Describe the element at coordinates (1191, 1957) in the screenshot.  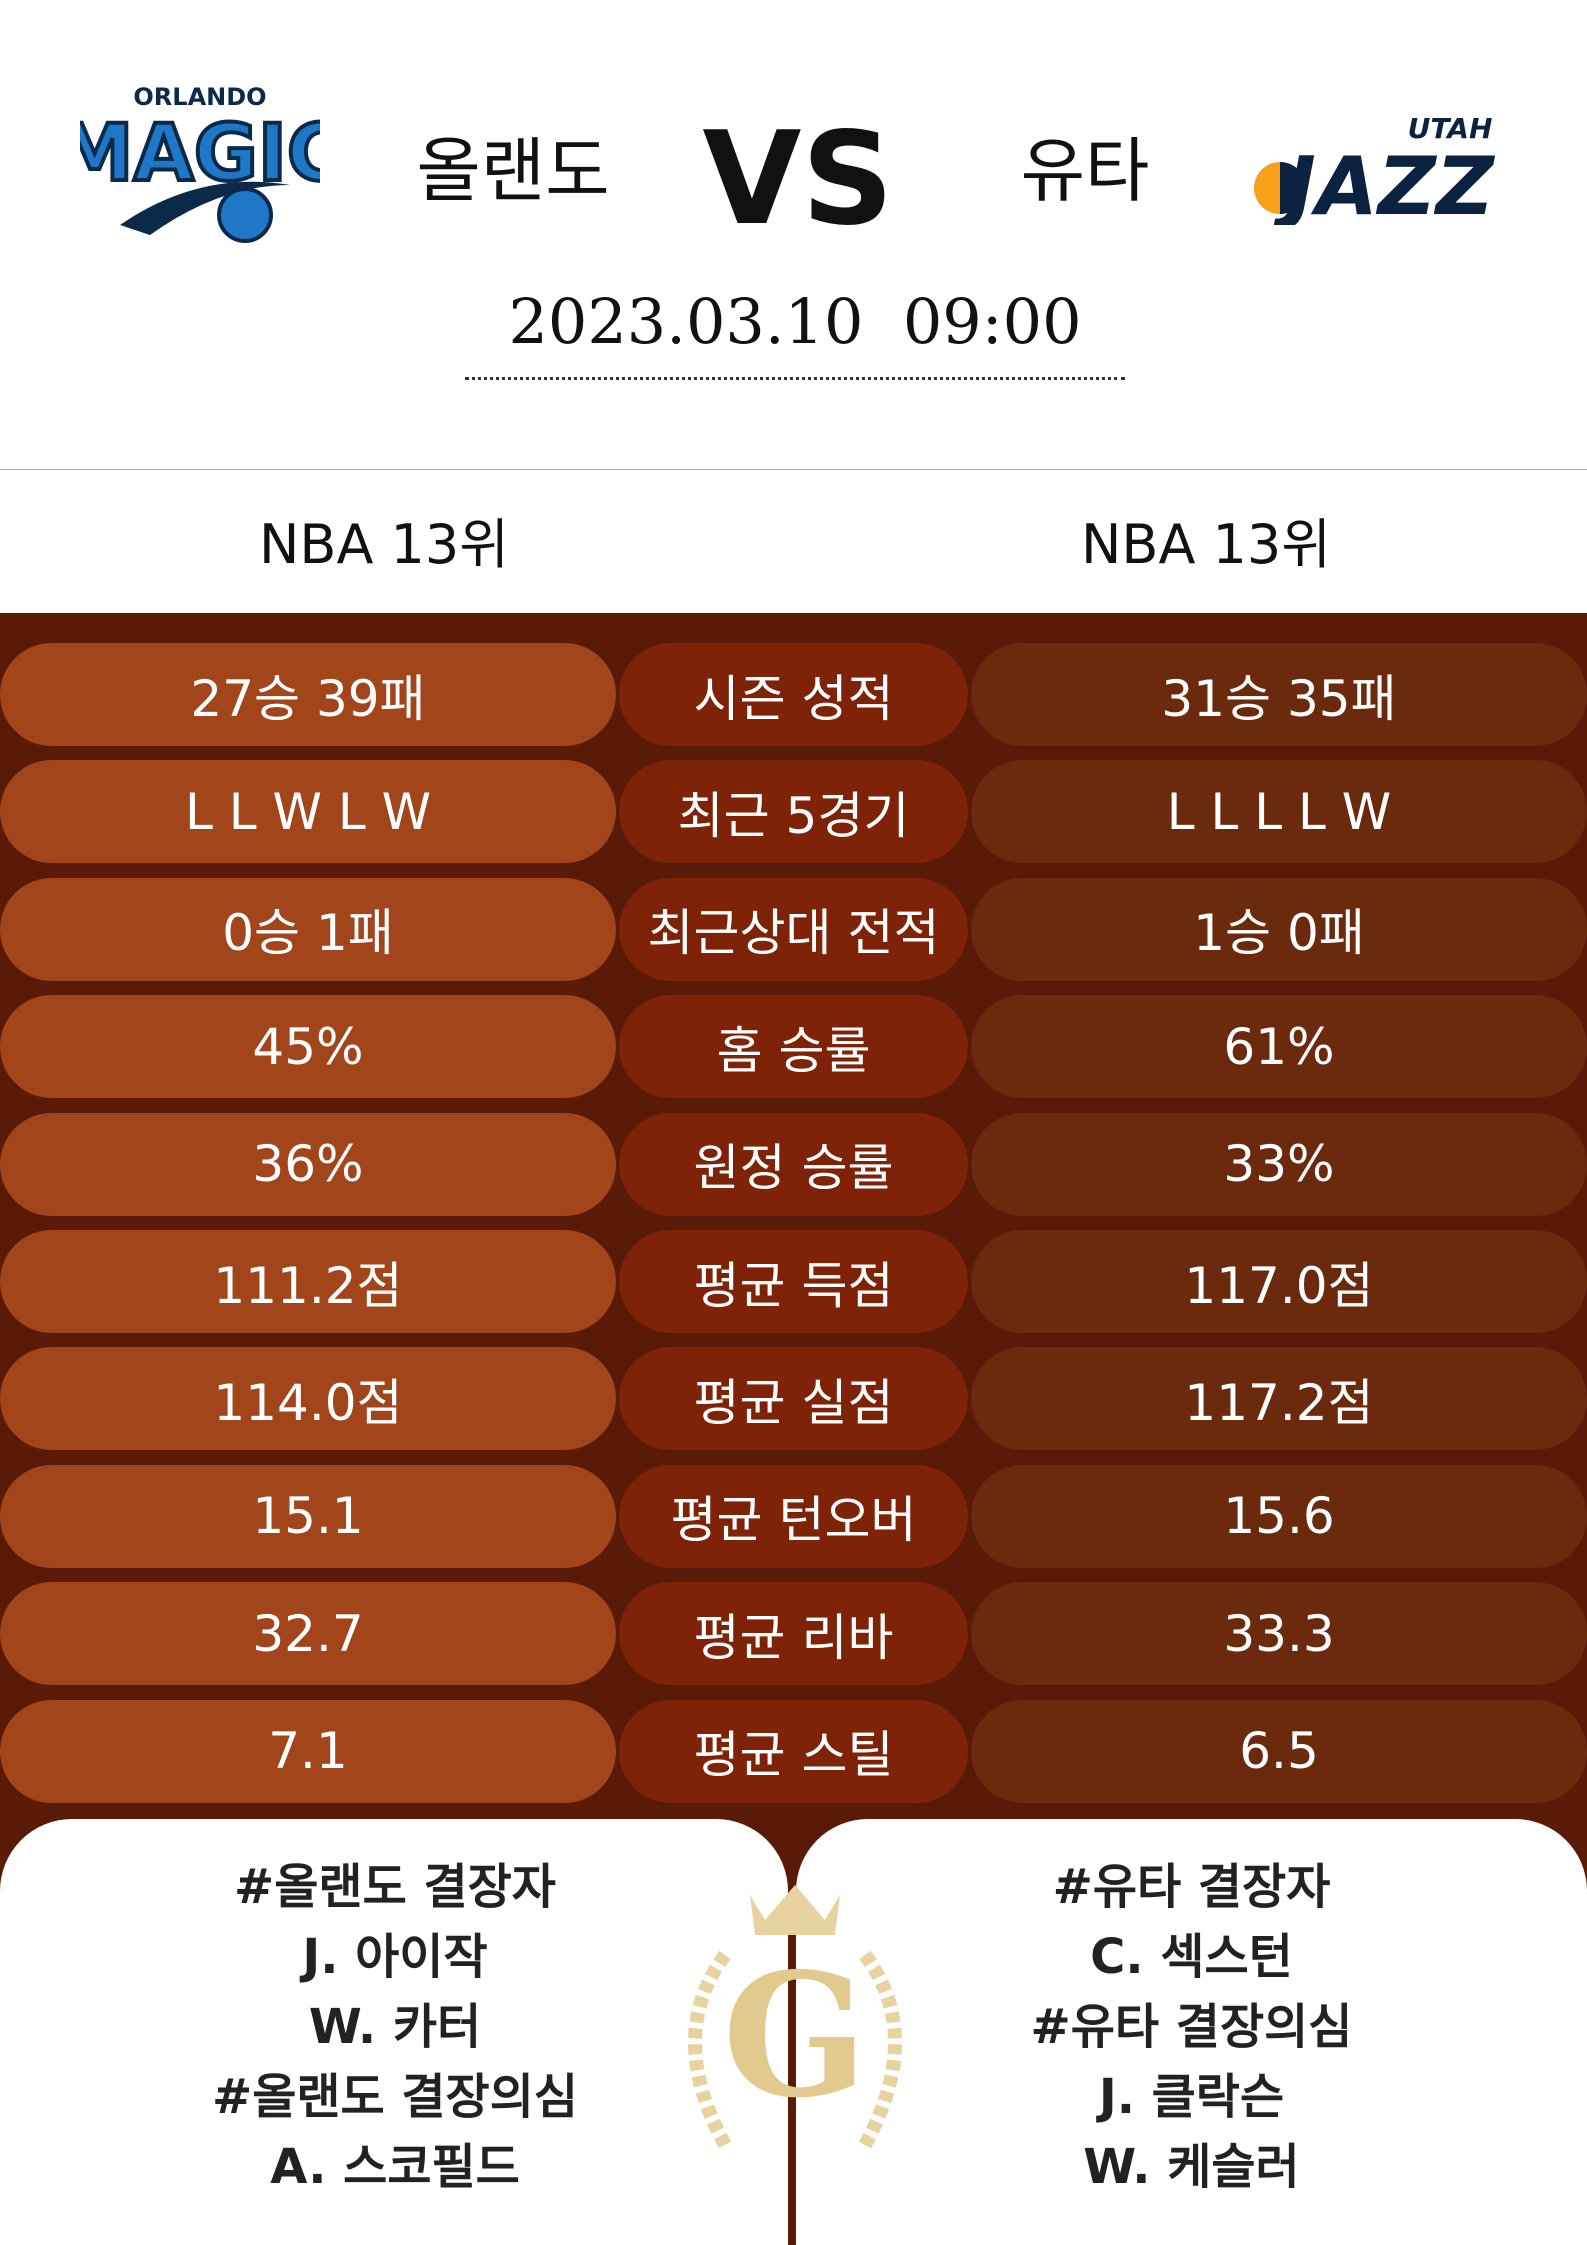
I see `injury-line: C. 섹스턴` at that location.